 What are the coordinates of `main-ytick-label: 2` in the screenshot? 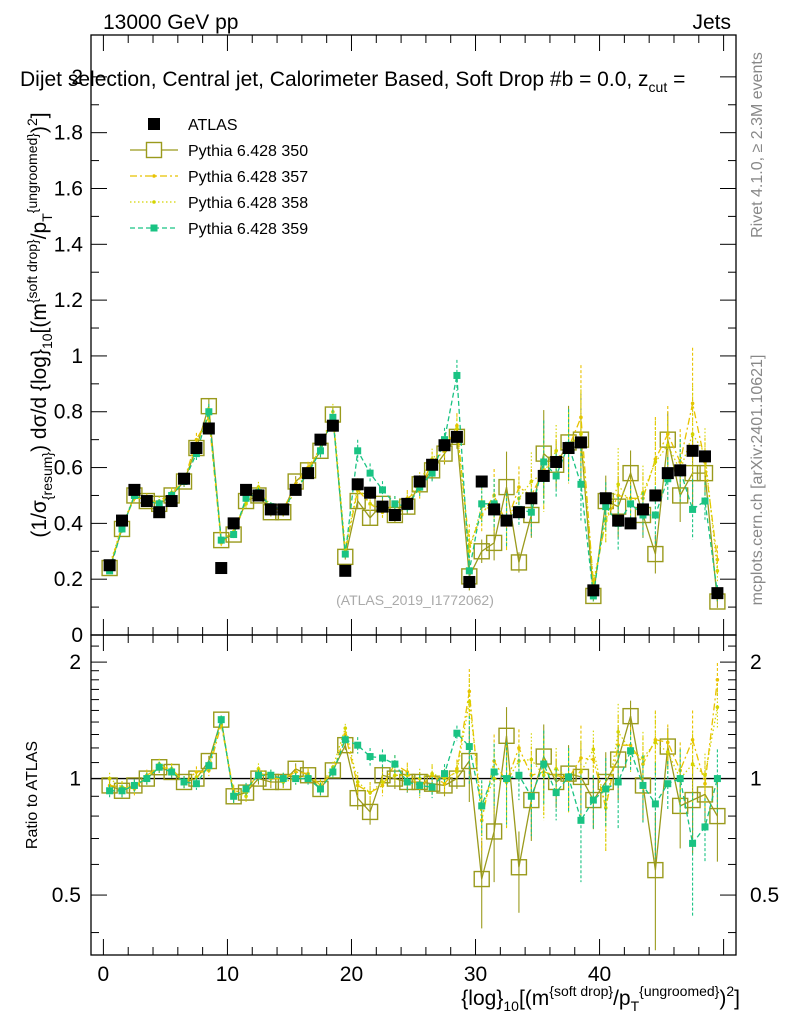 It's located at (77, 77).